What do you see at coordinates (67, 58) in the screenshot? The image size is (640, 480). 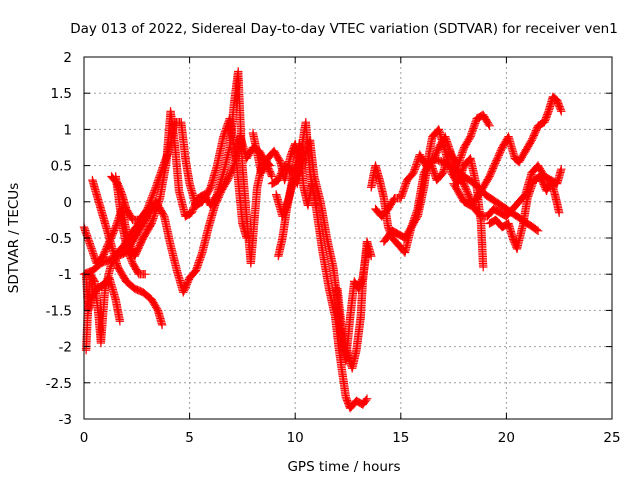 I see `y-tick-label: 2` at bounding box center [67, 58].